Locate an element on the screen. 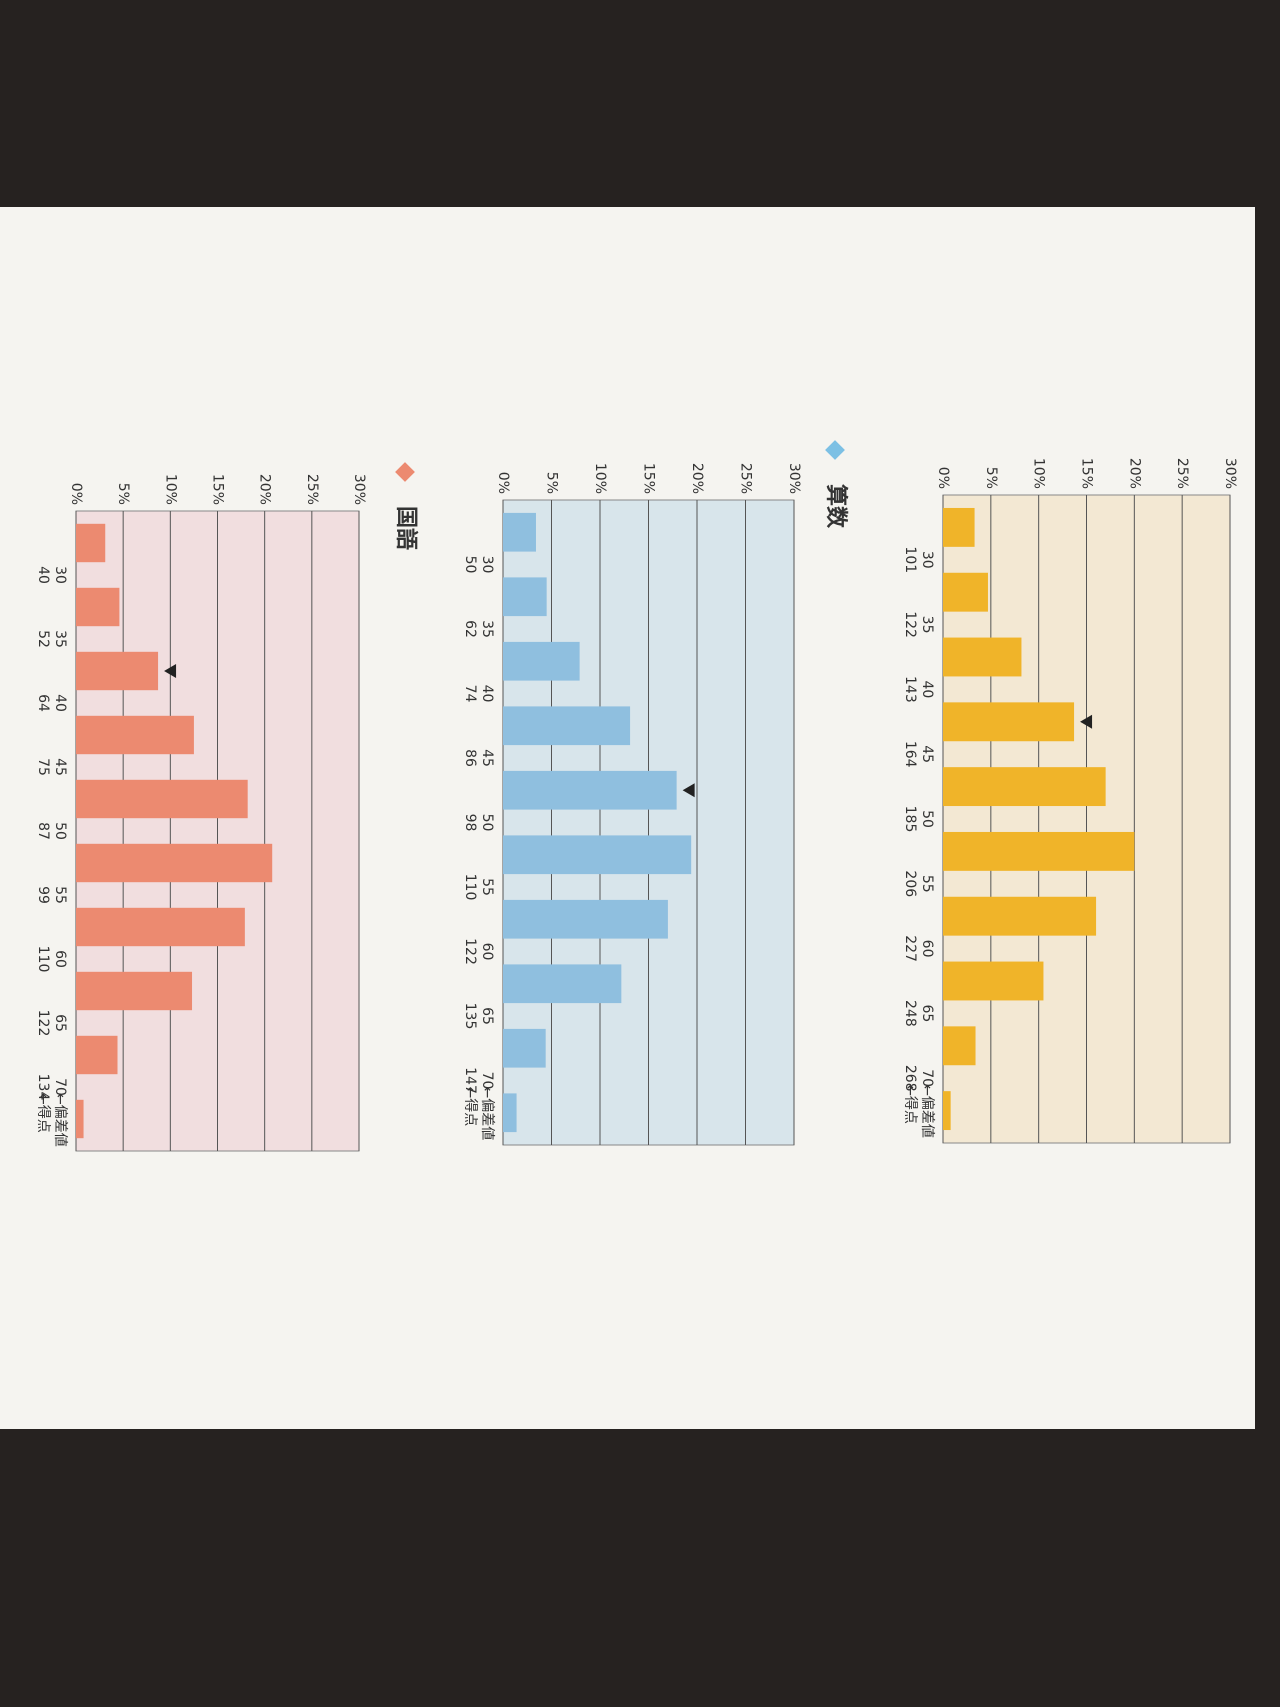 The height and width of the screenshot is (1707, 1280). score-label: 87 is located at coordinates (43, 831).